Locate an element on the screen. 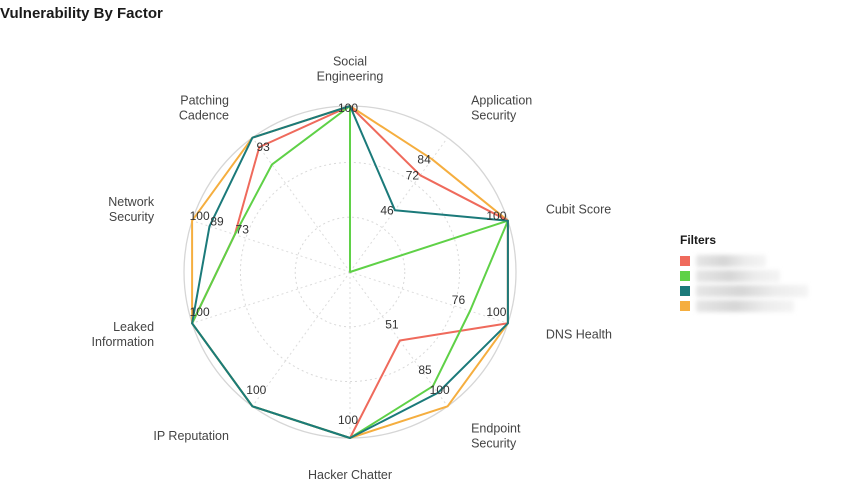 The height and width of the screenshot is (502, 864). axis-label: IP Reputation is located at coordinates (191, 436).